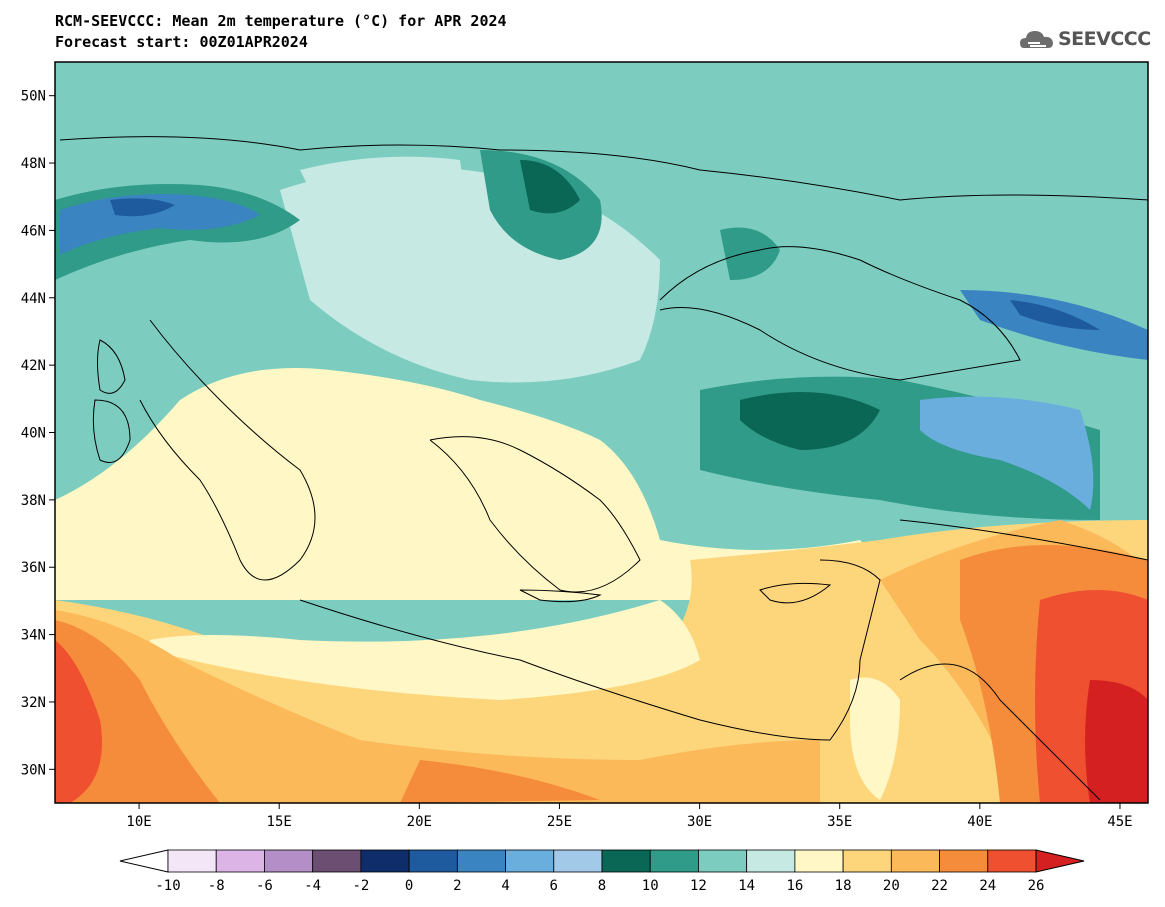  I want to click on colorbar-label: 24, so click(987, 886).